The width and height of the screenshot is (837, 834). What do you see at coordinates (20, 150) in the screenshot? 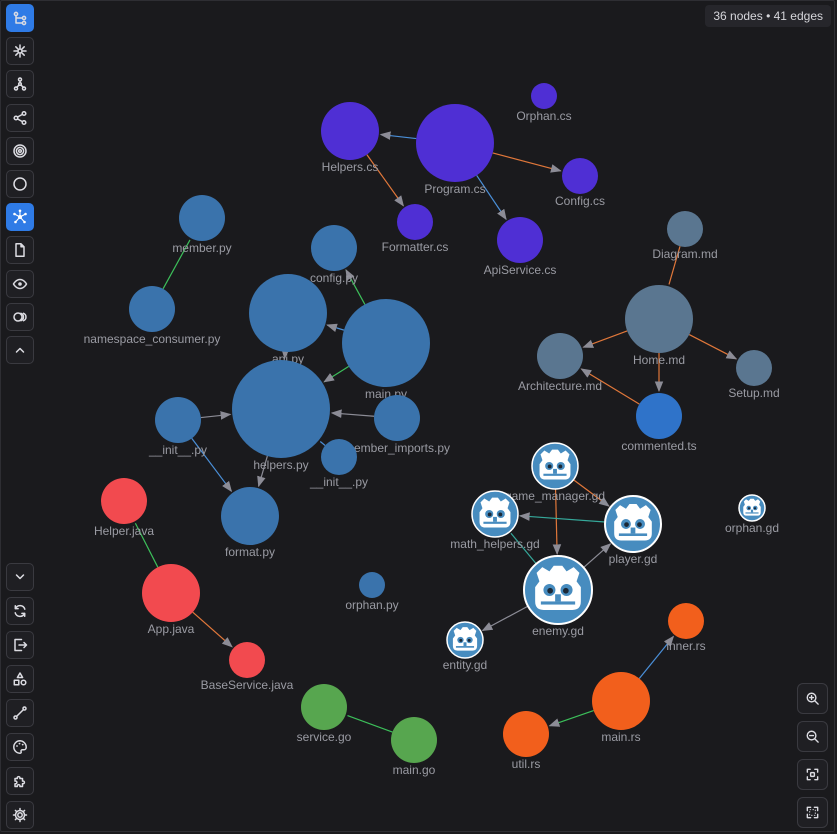
I see `radial-view-button` at bounding box center [20, 150].